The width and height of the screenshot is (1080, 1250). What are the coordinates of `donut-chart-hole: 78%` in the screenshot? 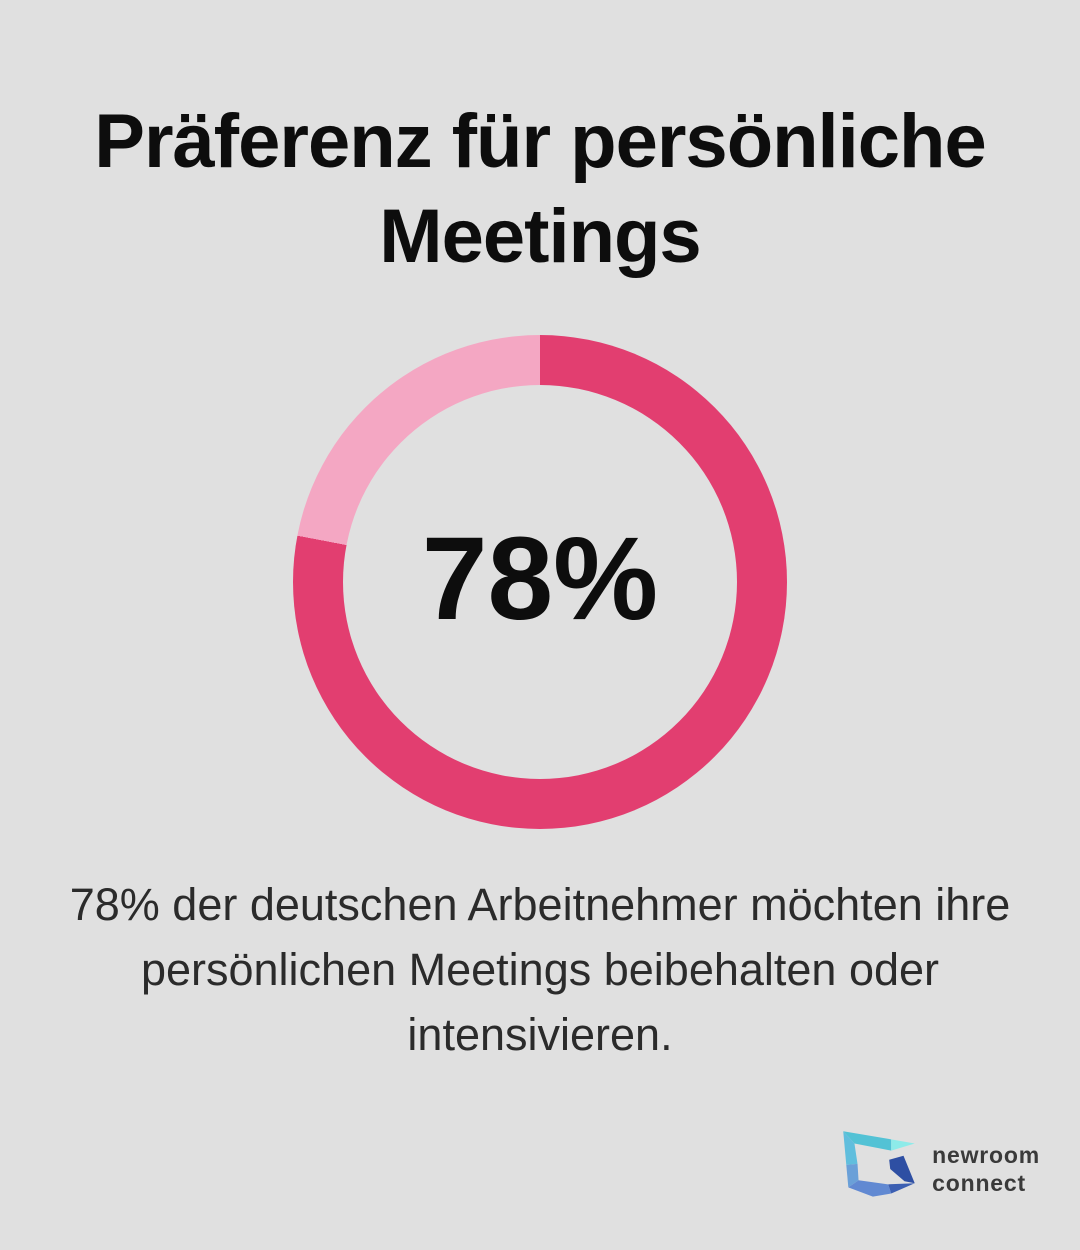 It's located at (540, 582).